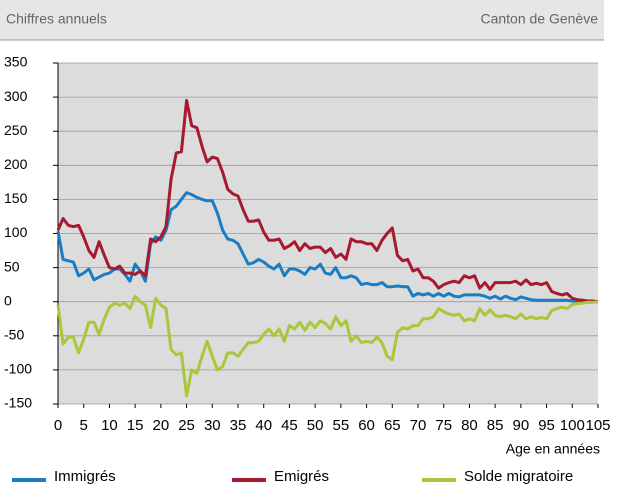 Image resolution: width=617 pixels, height=494 pixels. What do you see at coordinates (58, 425) in the screenshot?
I see `x-tick-label: 0` at bounding box center [58, 425].